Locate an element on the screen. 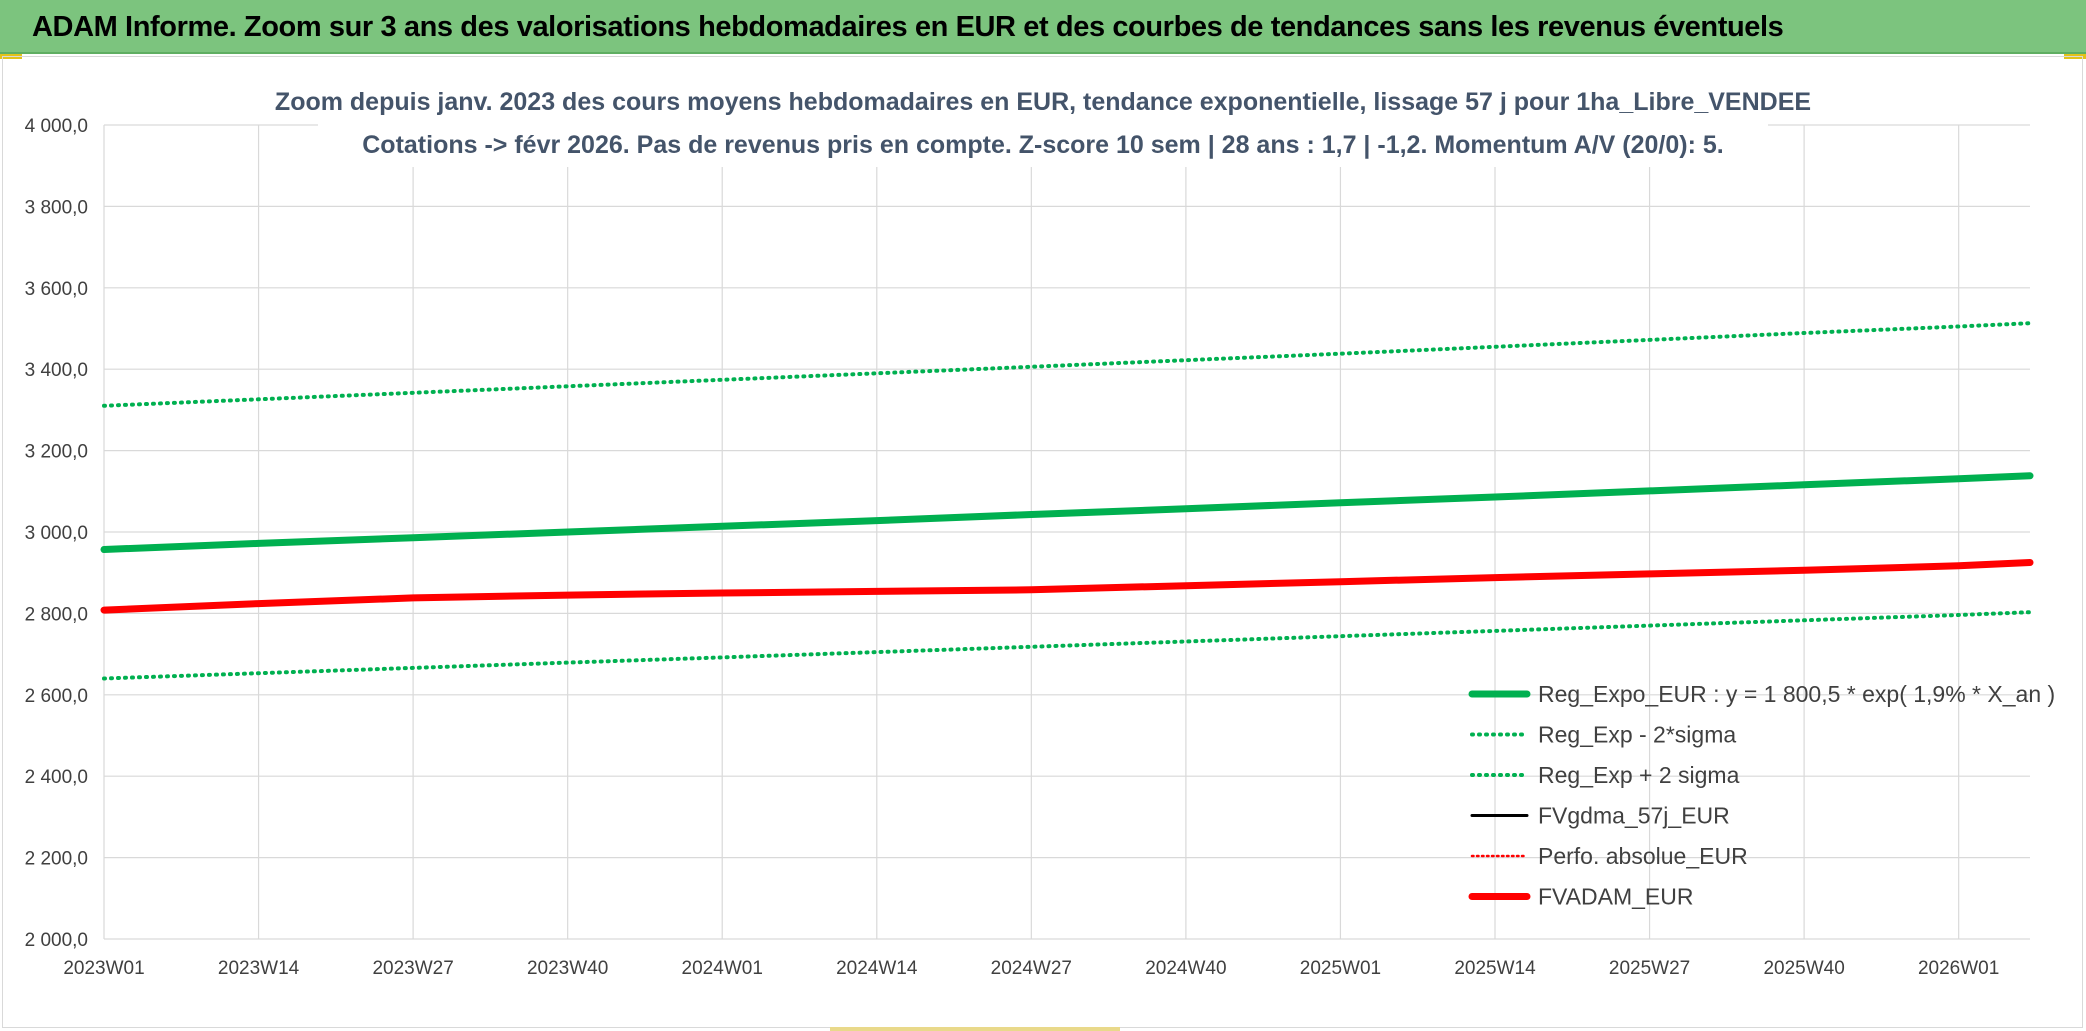 The width and height of the screenshot is (2086, 1031). x-tick-label: 2025W40 is located at coordinates (1803, 968).